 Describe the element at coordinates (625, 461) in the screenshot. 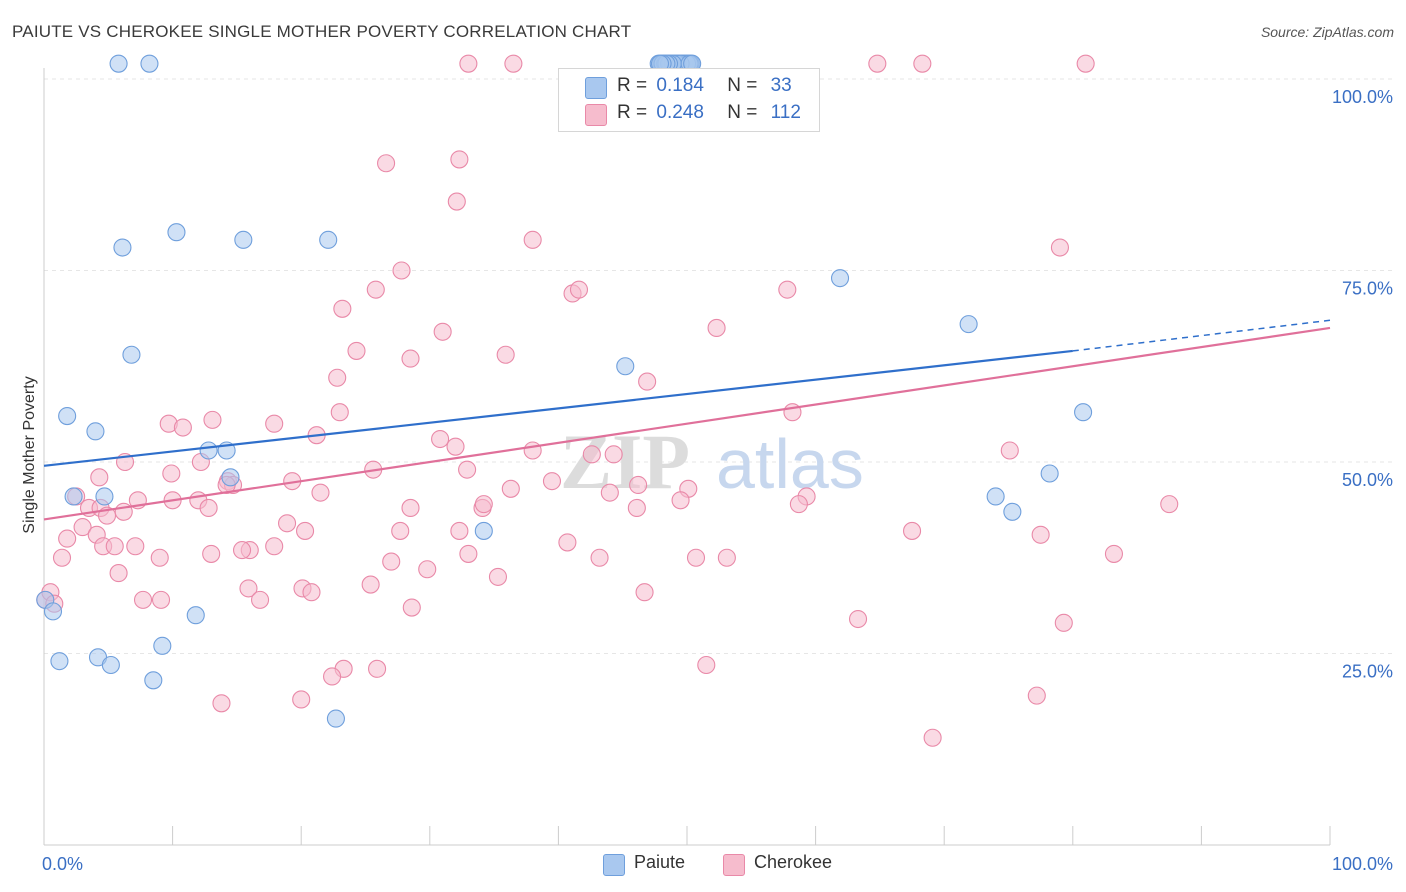

I see `watermark-zip: ZIP` at that location.